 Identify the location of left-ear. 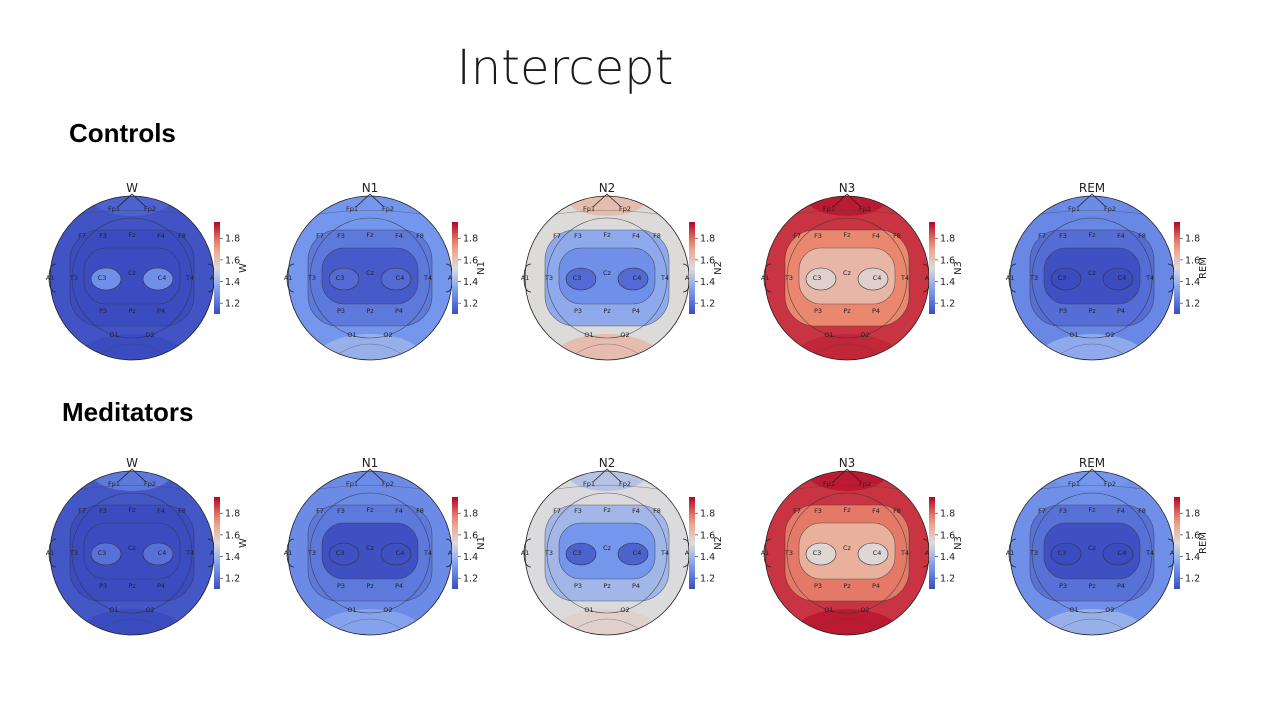
(767, 553).